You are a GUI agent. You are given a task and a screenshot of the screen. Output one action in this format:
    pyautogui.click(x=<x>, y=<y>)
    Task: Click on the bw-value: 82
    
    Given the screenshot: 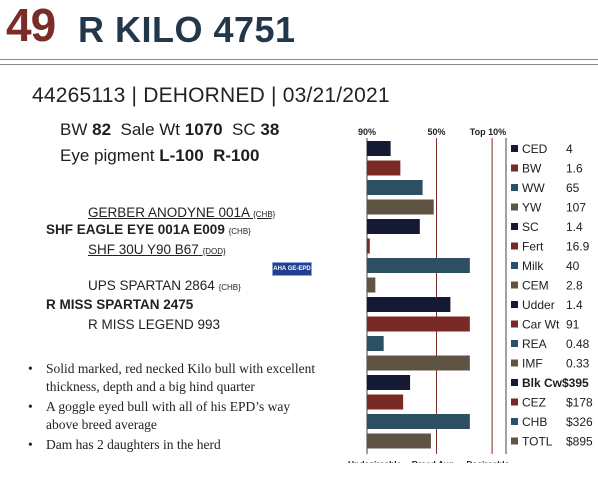 What is the action you would take?
    pyautogui.click(x=102, y=129)
    